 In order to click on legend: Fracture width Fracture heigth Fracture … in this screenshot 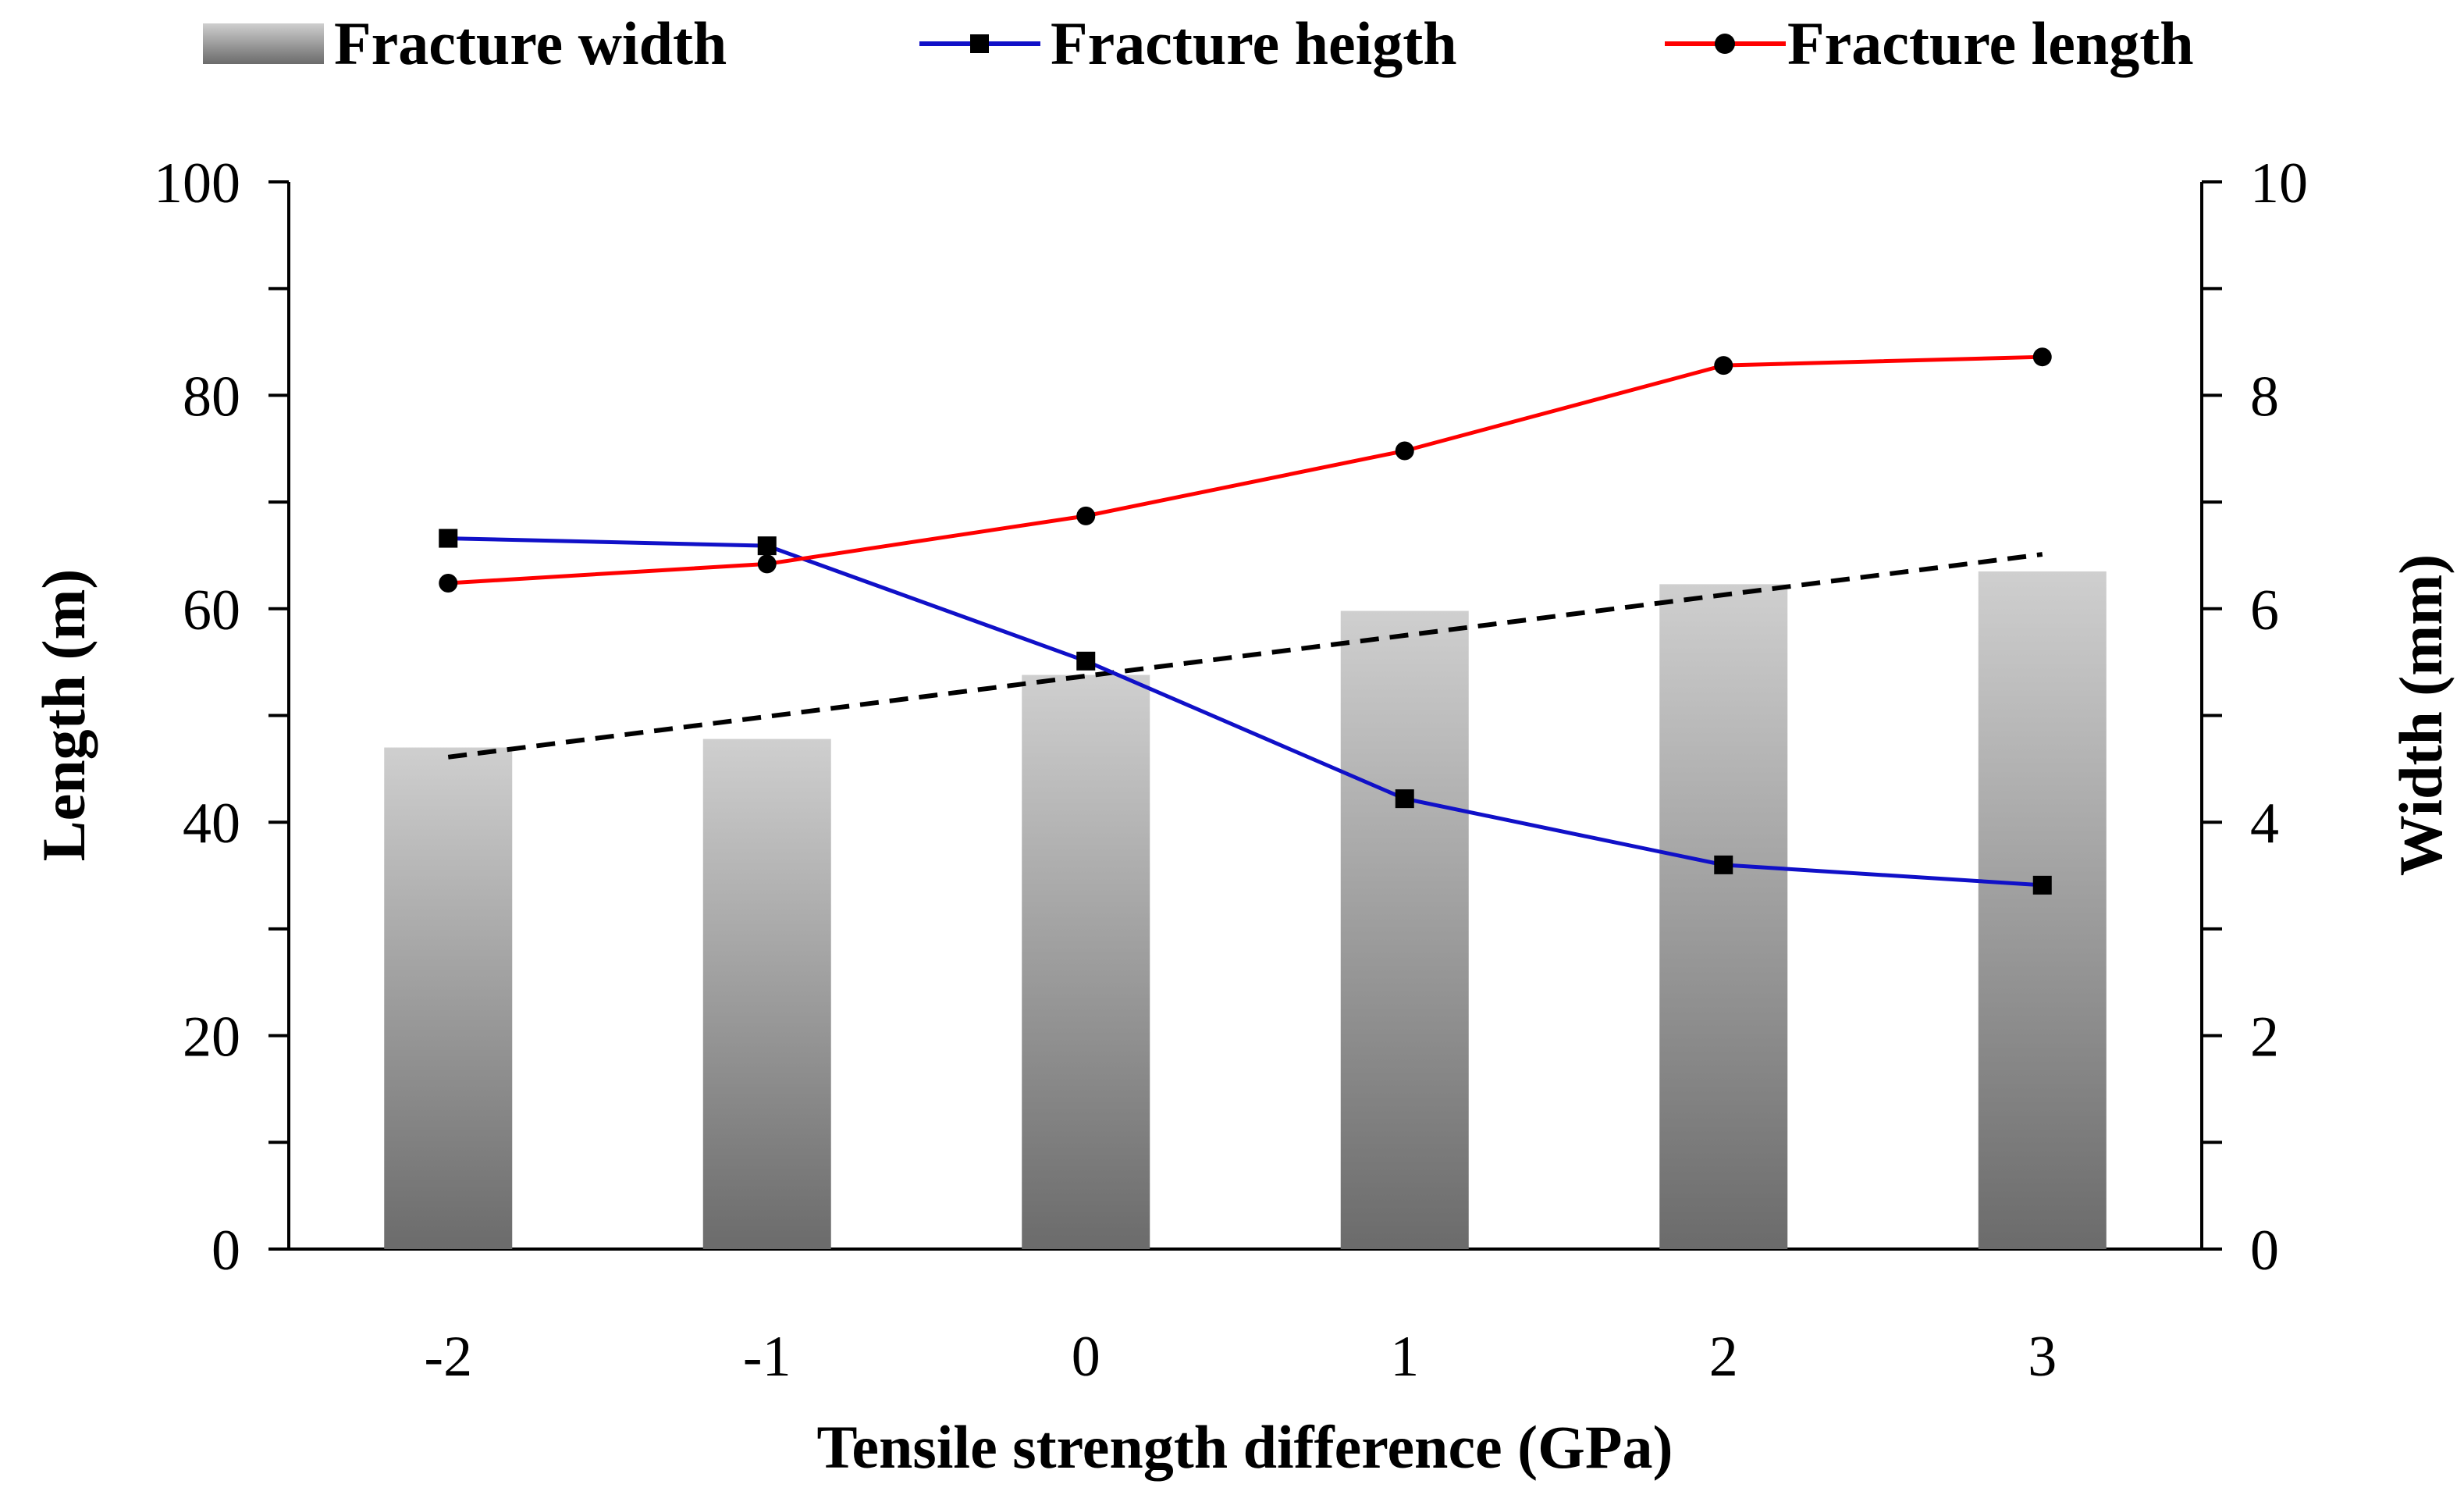, I will do `click(1198, 43)`.